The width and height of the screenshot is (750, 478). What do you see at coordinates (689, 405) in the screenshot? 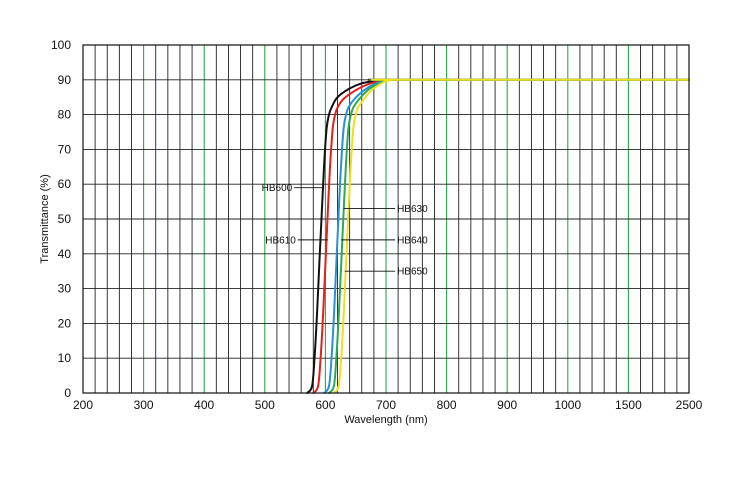
I see `x-tick-label: 2500` at bounding box center [689, 405].